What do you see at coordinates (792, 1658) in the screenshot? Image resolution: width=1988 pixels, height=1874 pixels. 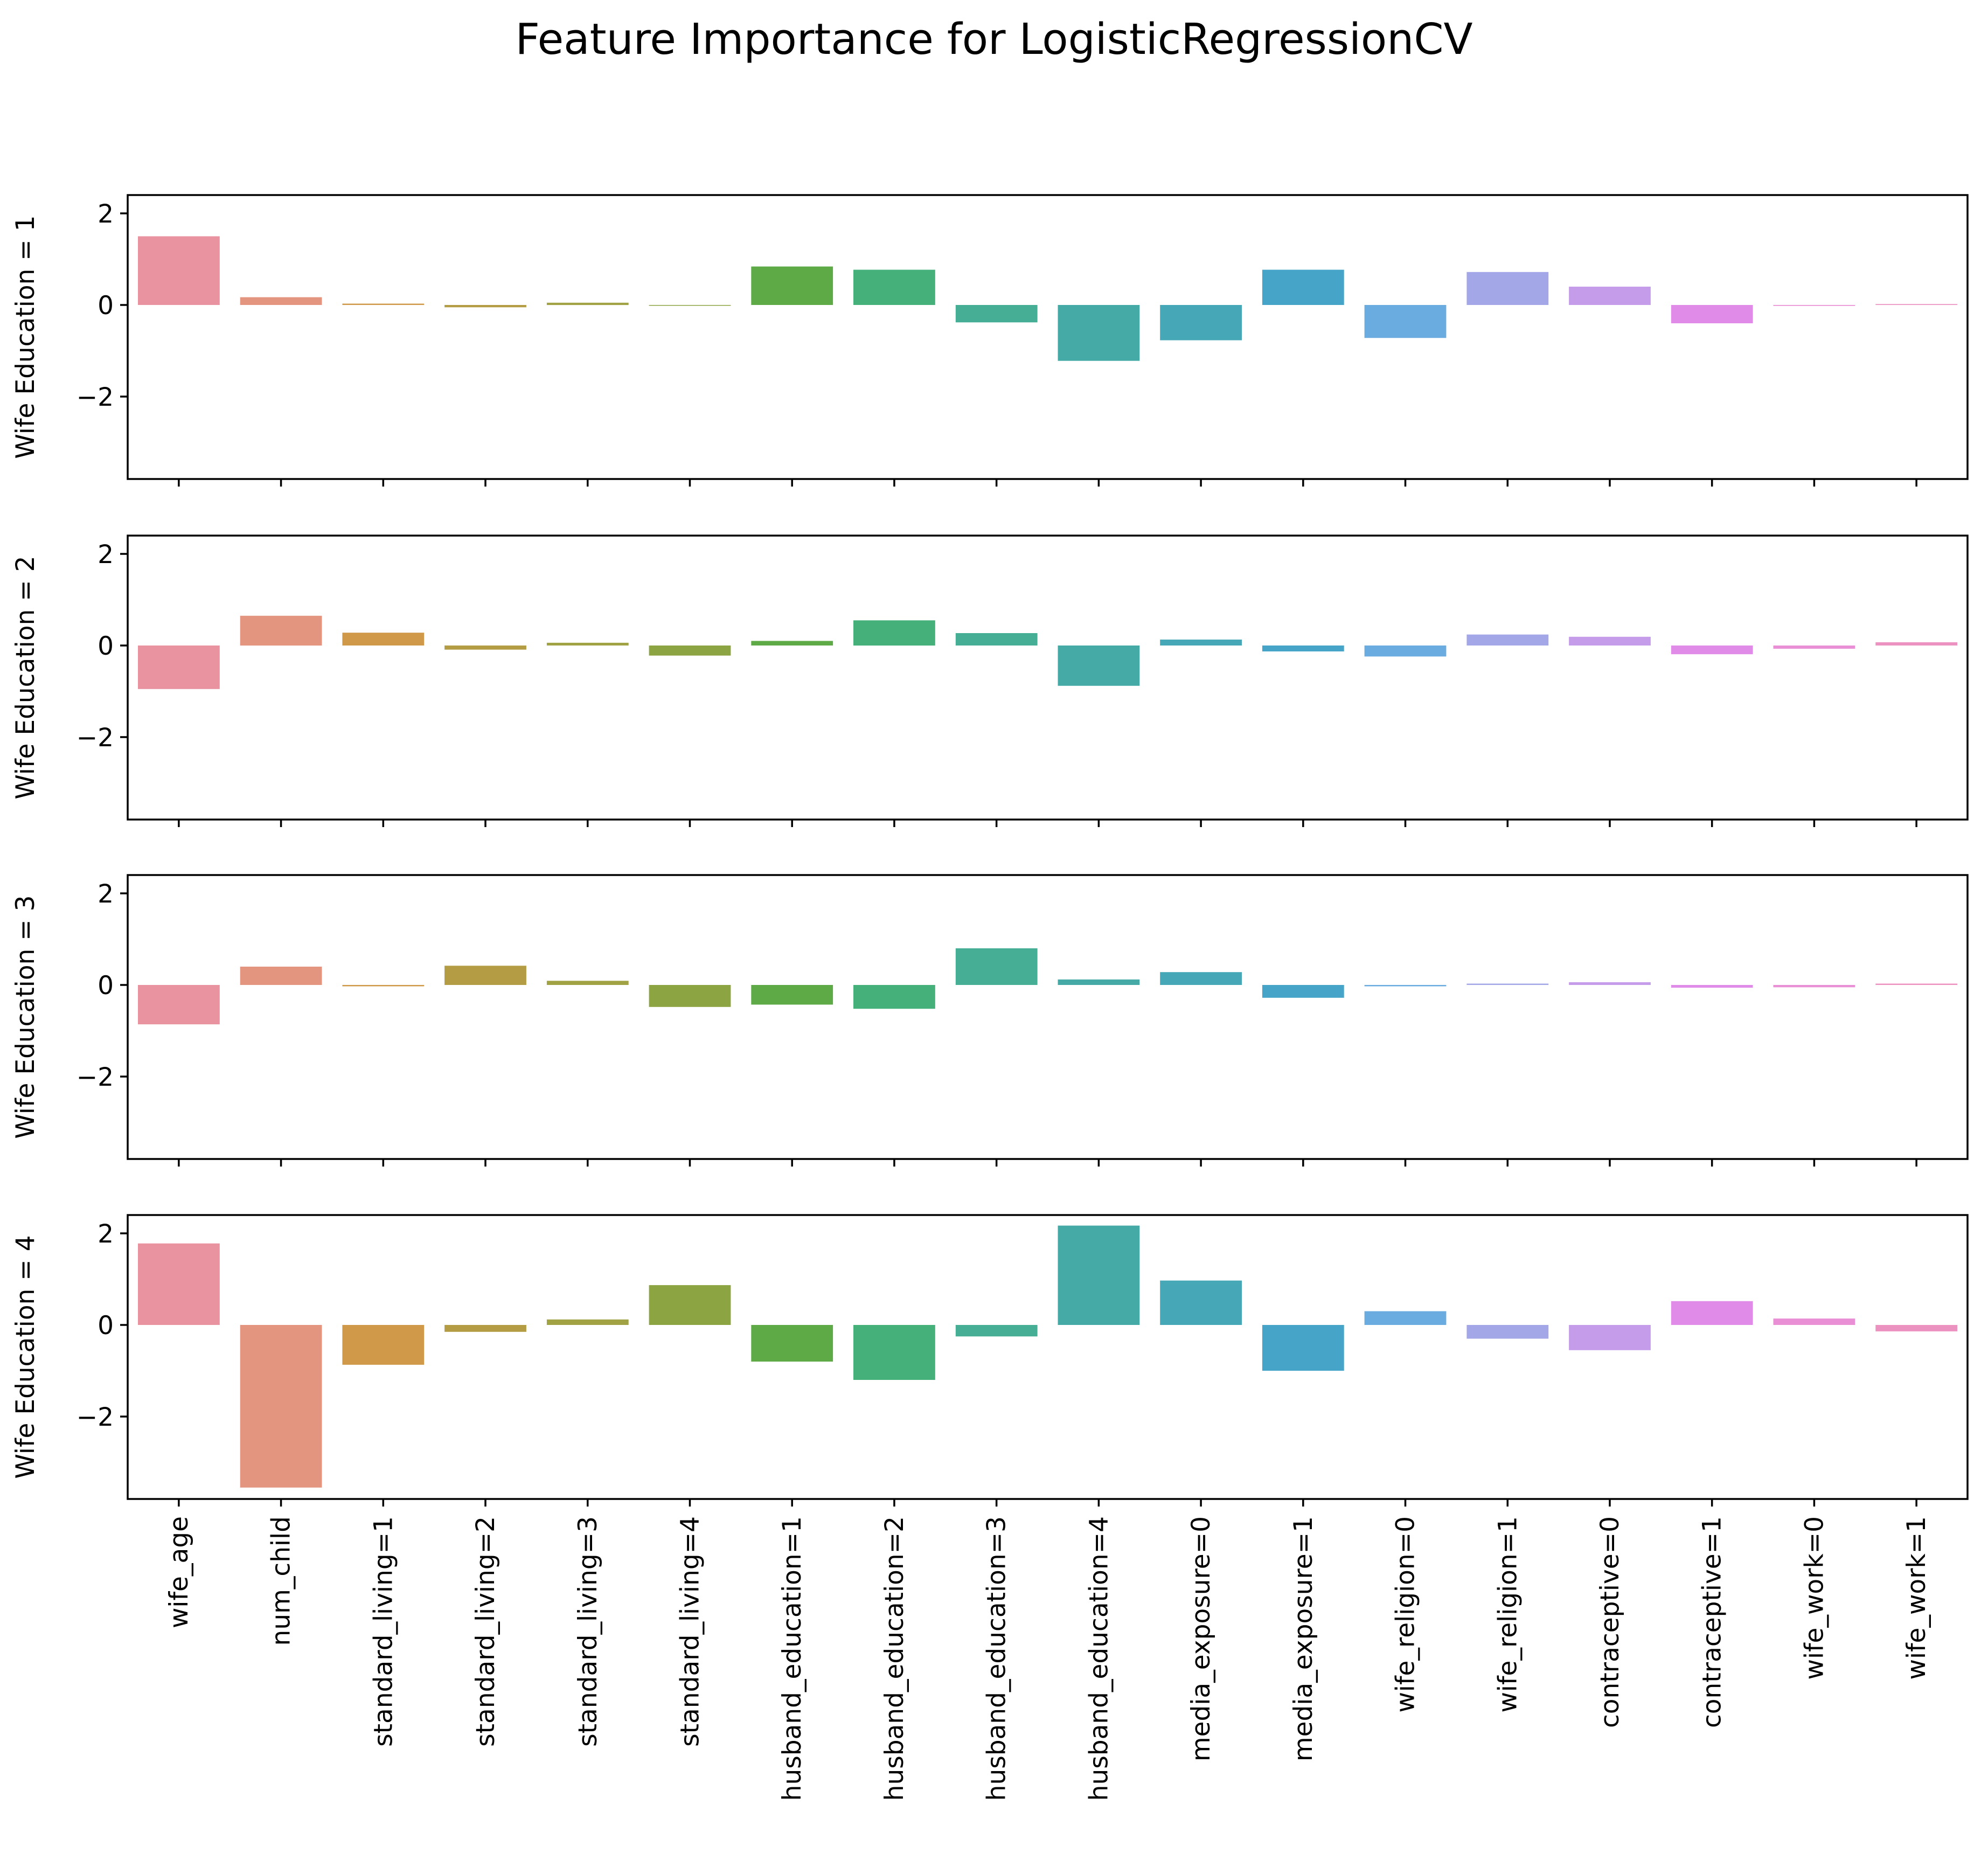 I see `x-tick-label: husband_education=1` at bounding box center [792, 1658].